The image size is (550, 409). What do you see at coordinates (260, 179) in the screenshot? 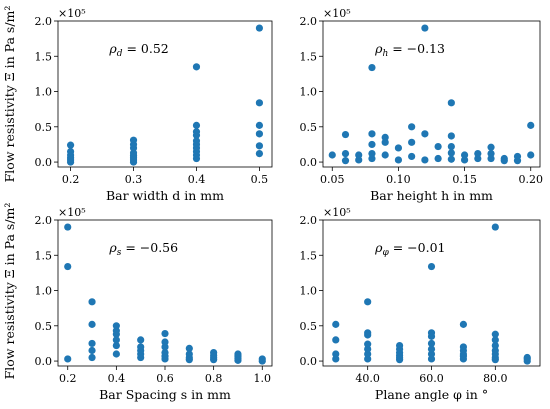
I see `x-tick-label: 0.5` at bounding box center [260, 179].